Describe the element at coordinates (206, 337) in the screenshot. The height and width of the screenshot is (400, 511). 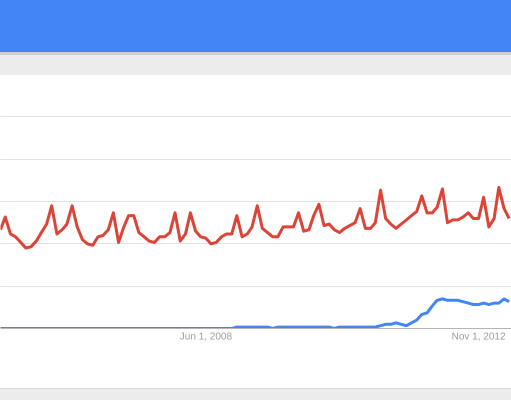
I see `x-tick-label: Jun 1, 2008` at that location.